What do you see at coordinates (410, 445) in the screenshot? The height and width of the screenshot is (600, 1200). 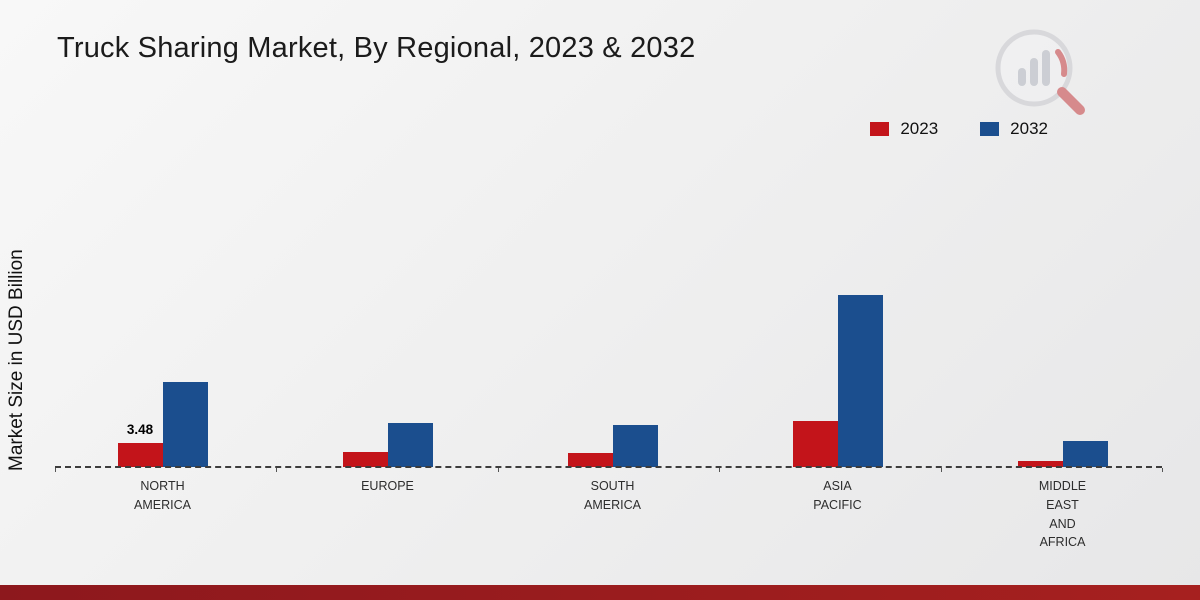 I see `bar-2032-europe` at bounding box center [410, 445].